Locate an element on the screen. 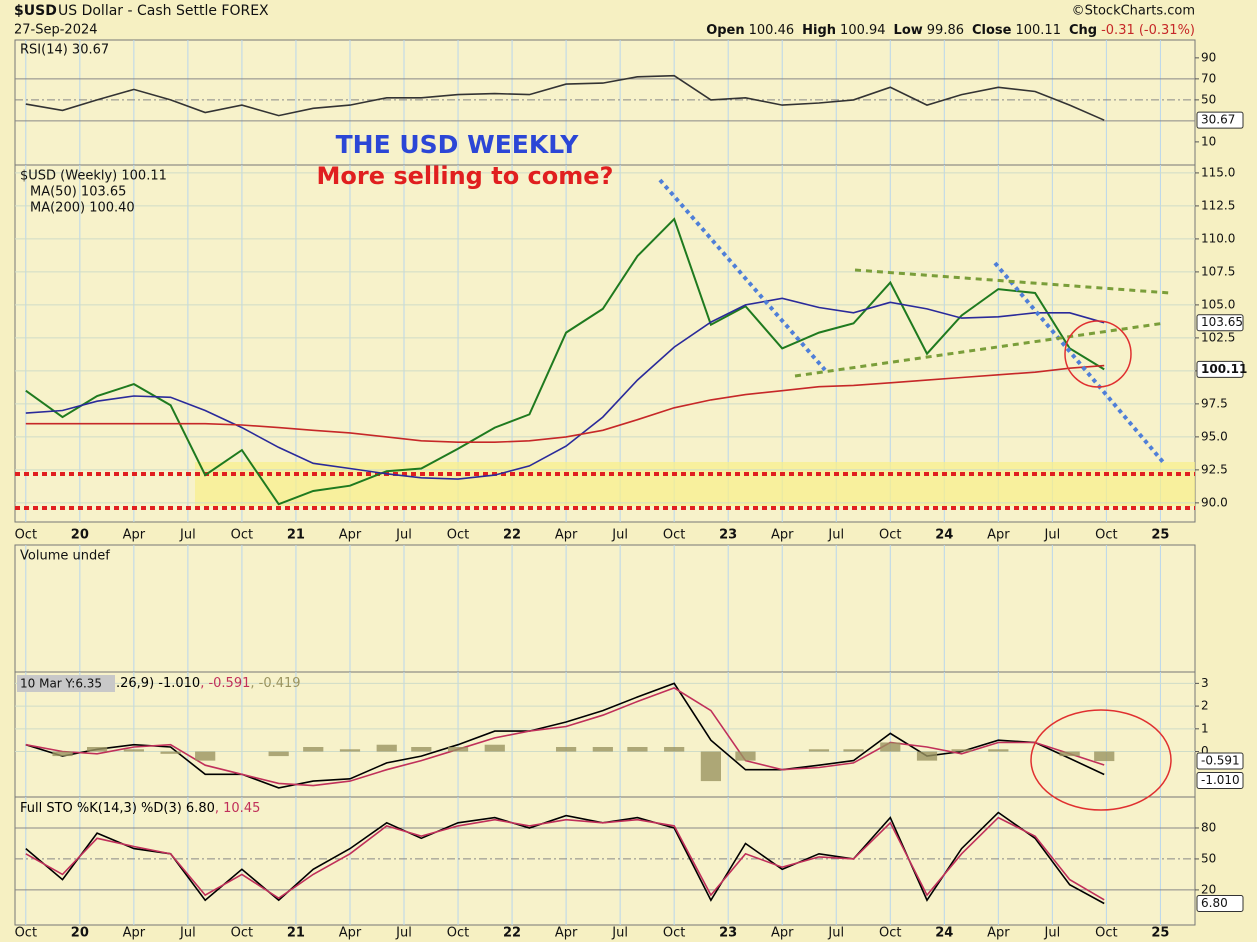 This screenshot has width=1257, height=942. legend: .26,9) -1.010, -0.591, -0.419 is located at coordinates (208, 683).